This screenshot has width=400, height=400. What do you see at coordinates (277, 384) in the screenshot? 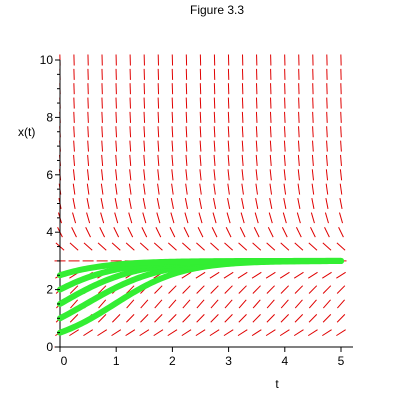
I see `x-axis-label: t` at bounding box center [277, 384].